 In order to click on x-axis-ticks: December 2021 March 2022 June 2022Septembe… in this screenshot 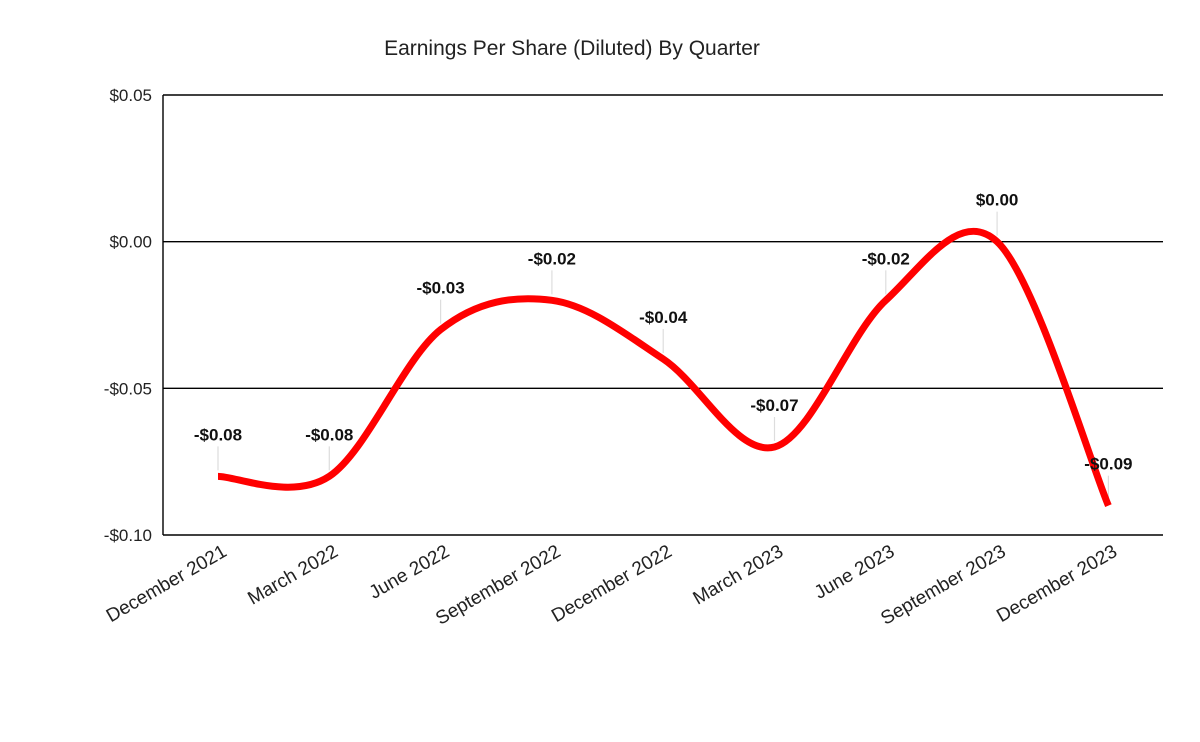, I will do `click(612, 585)`.